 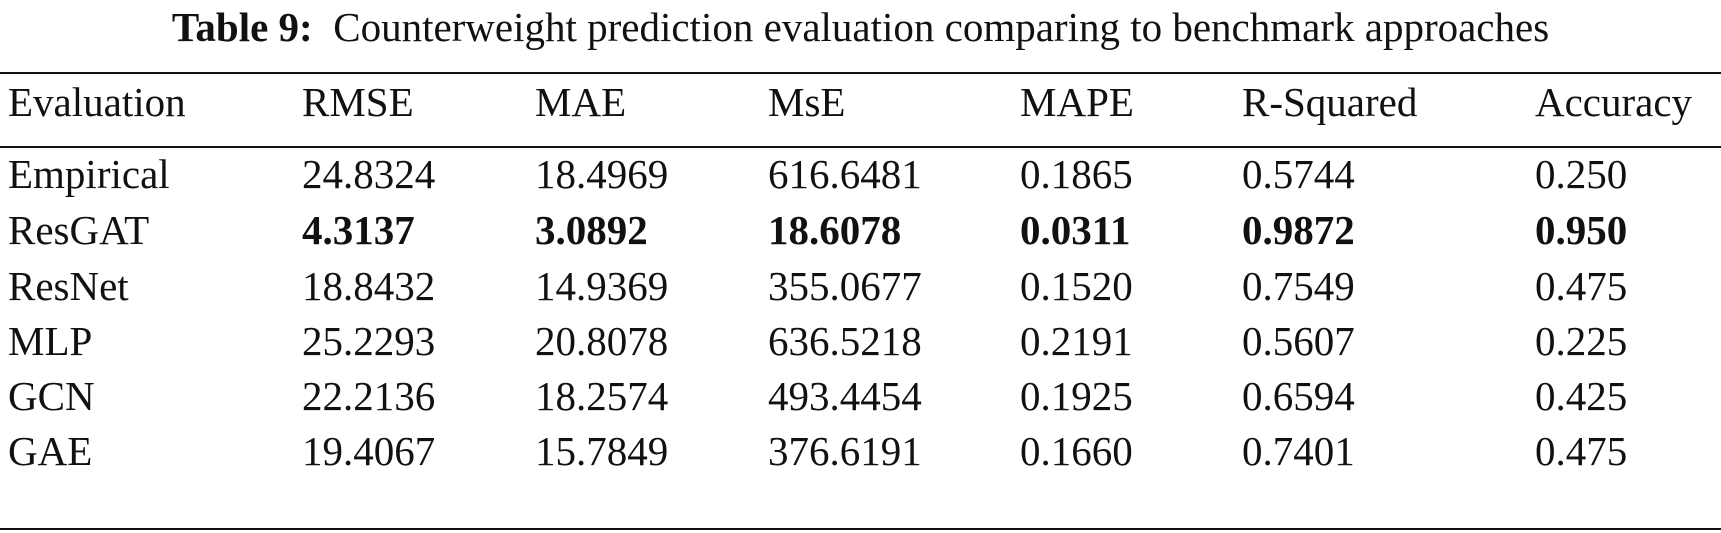 What do you see at coordinates (845, 451) in the screenshot?
I see `table-cell: 376.6191` at bounding box center [845, 451].